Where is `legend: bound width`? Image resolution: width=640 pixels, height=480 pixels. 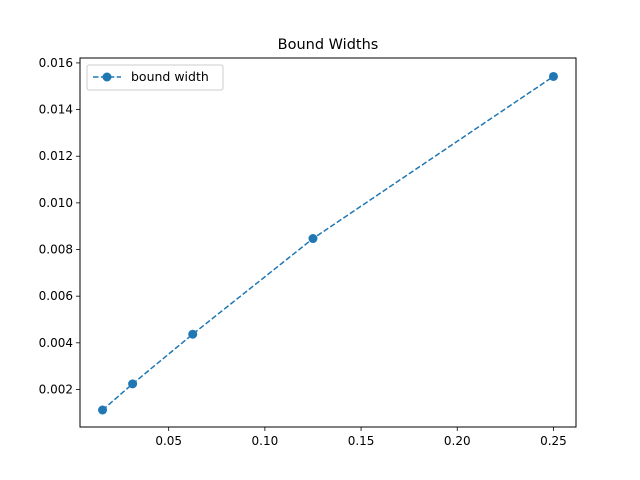
legend: bound width is located at coordinates (155, 77).